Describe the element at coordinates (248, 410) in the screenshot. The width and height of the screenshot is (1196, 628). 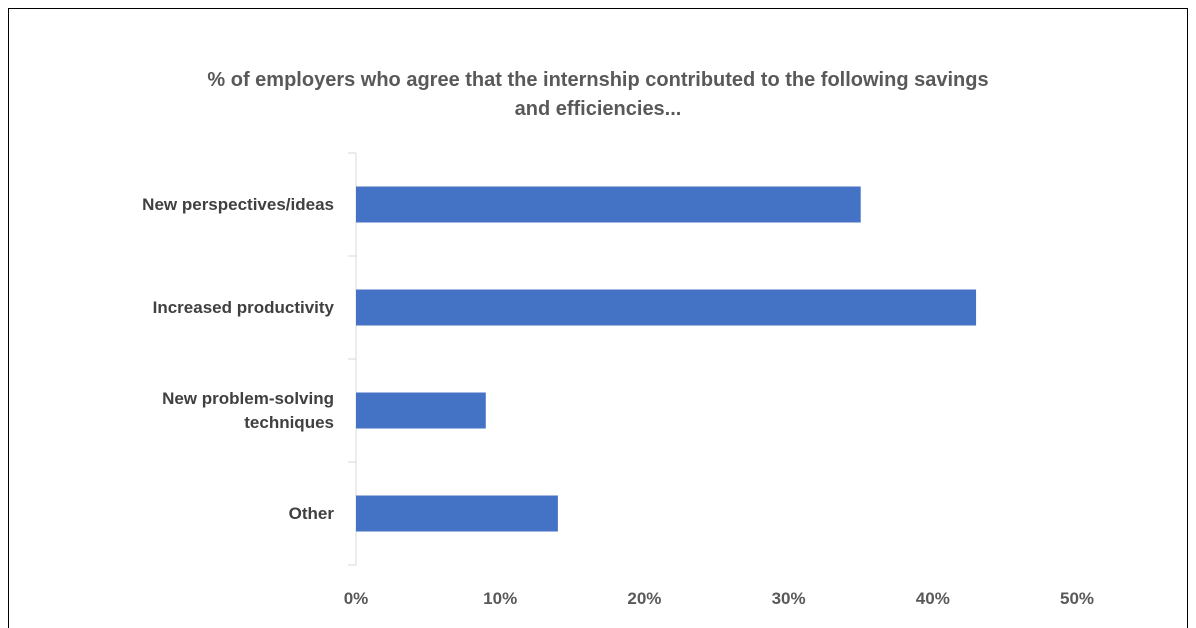
I see `category-label: New problem-solving techniques` at that location.